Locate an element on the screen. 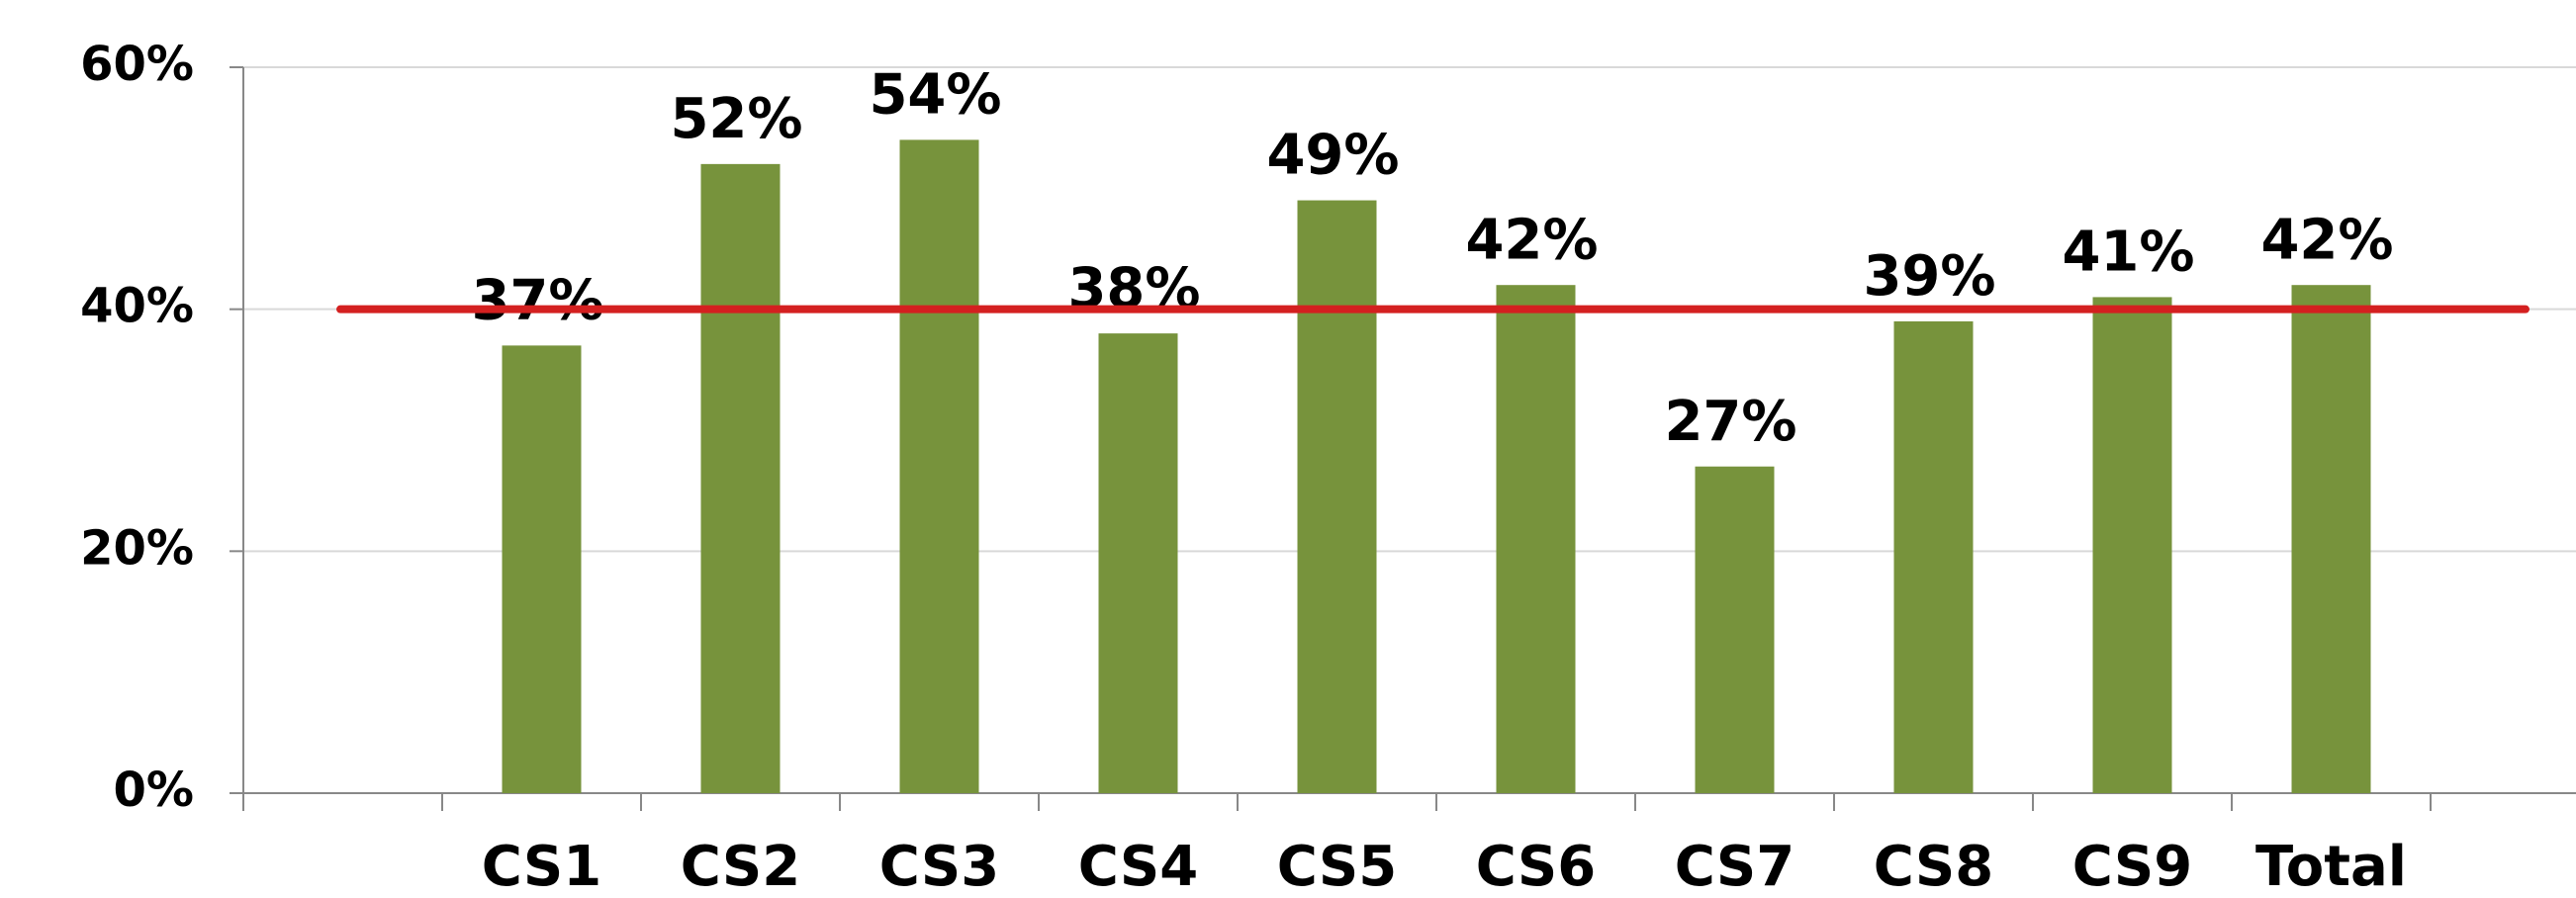  value-label: 54% is located at coordinates (935, 96).